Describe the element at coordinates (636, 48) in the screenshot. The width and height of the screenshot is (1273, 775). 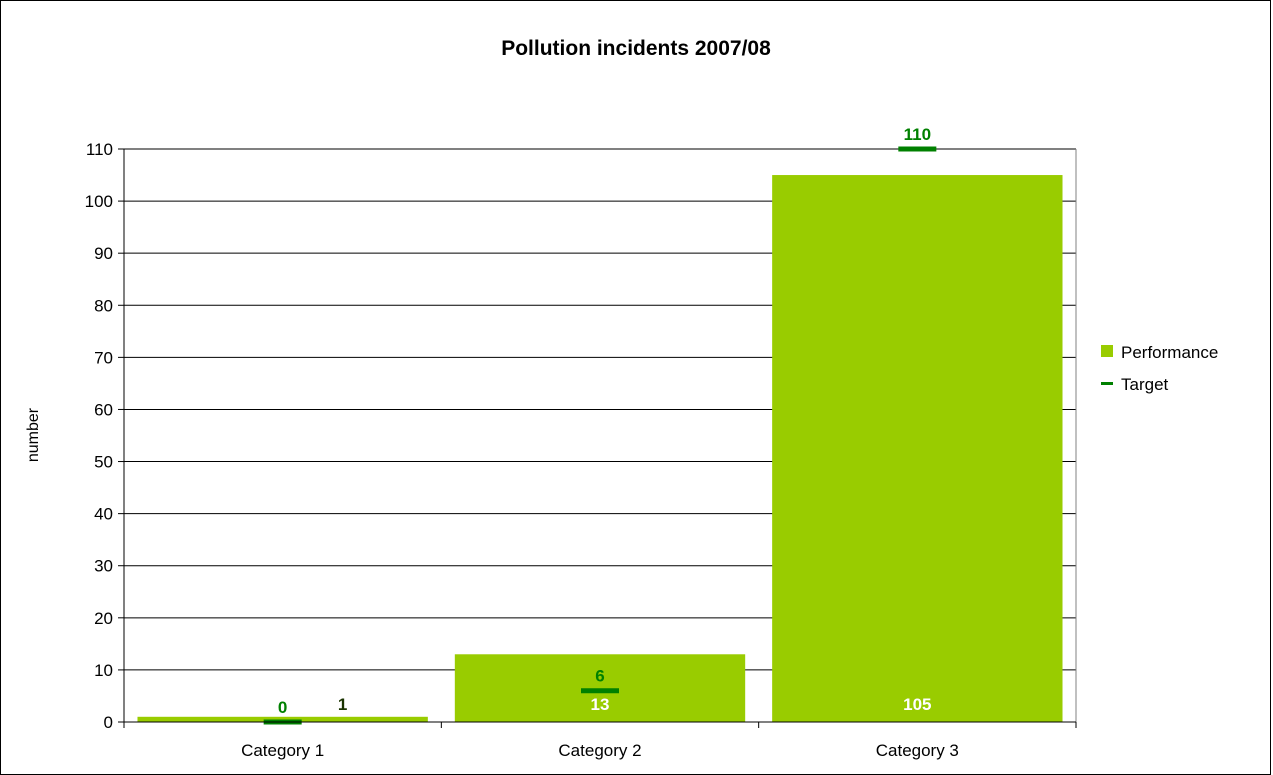
I see `chart-title: Pollution incidents 2007/08` at that location.